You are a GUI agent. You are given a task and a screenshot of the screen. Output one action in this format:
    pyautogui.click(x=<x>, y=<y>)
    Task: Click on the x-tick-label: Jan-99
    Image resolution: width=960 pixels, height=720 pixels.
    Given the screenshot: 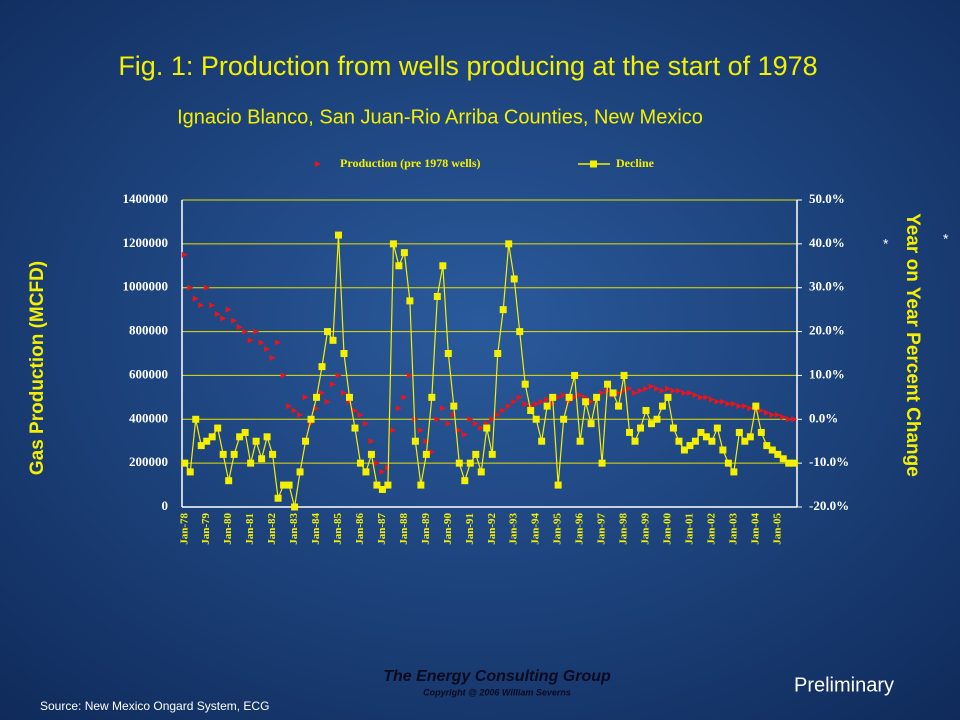 What is the action you would take?
    pyautogui.click(x=646, y=529)
    